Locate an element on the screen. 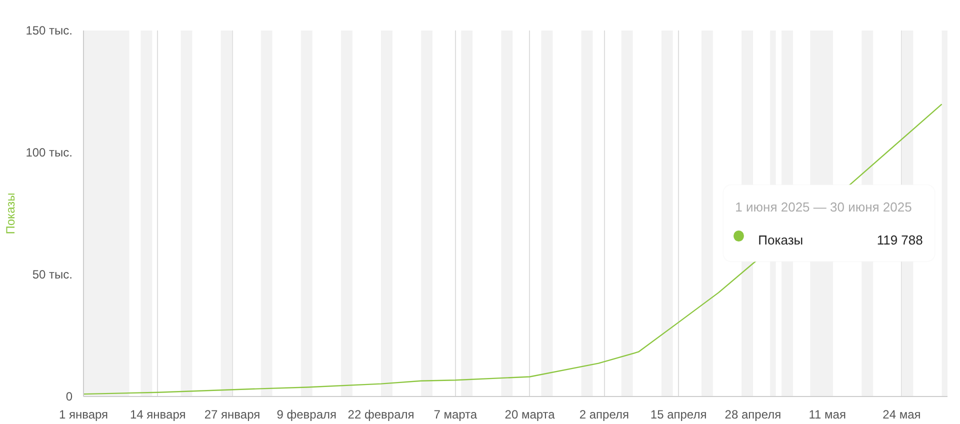  legend-label: Показы is located at coordinates (781, 240).